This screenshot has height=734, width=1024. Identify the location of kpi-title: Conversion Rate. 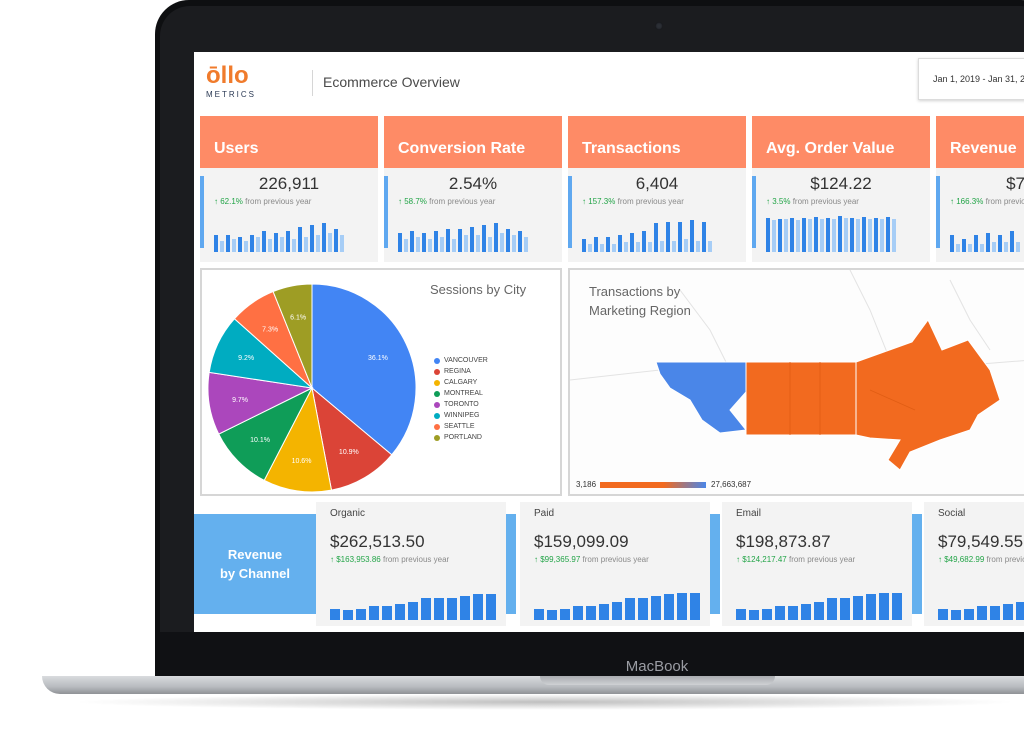
(473, 142).